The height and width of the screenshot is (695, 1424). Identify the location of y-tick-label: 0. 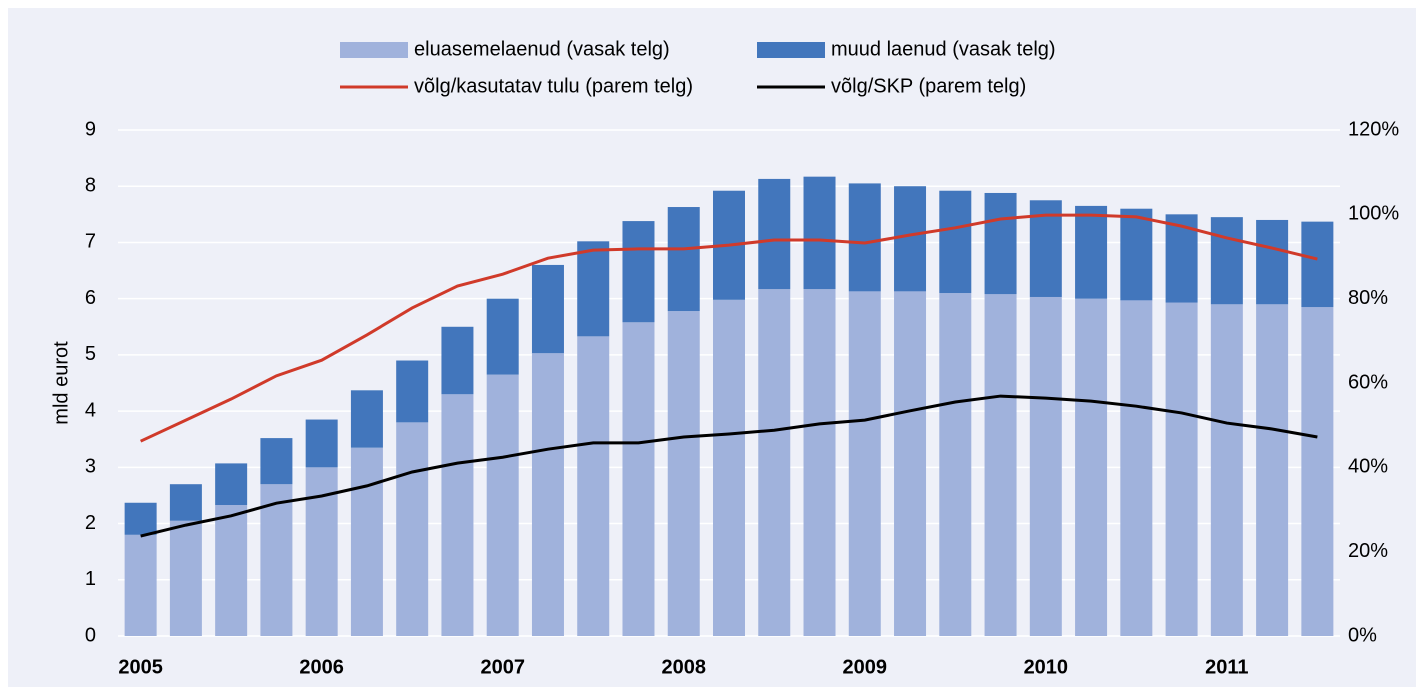
(90, 635).